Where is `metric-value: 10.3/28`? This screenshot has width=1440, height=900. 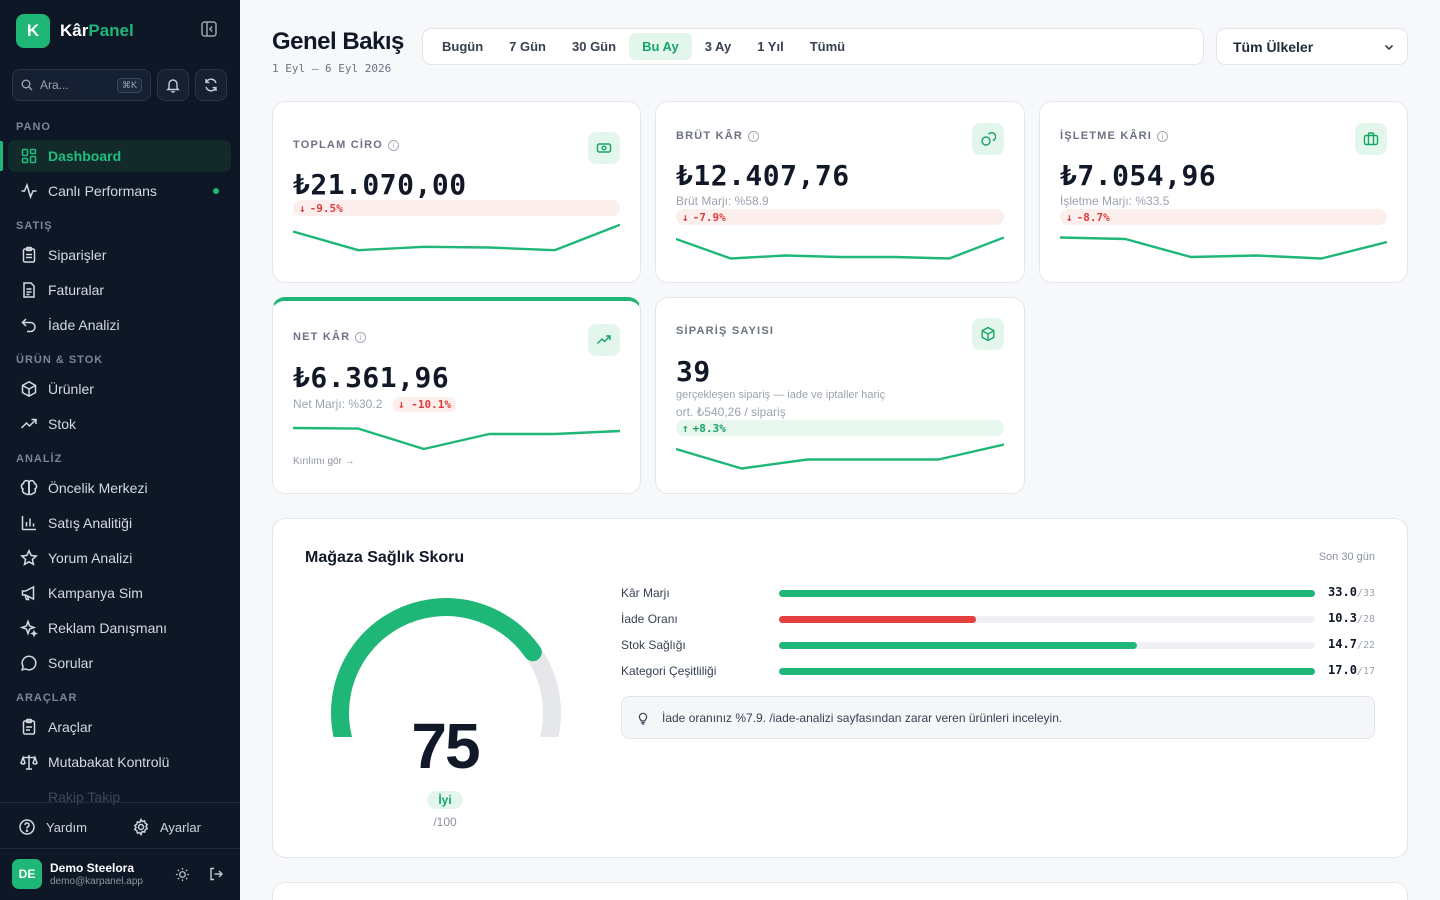 metric-value: 10.3/28 is located at coordinates (1351, 618).